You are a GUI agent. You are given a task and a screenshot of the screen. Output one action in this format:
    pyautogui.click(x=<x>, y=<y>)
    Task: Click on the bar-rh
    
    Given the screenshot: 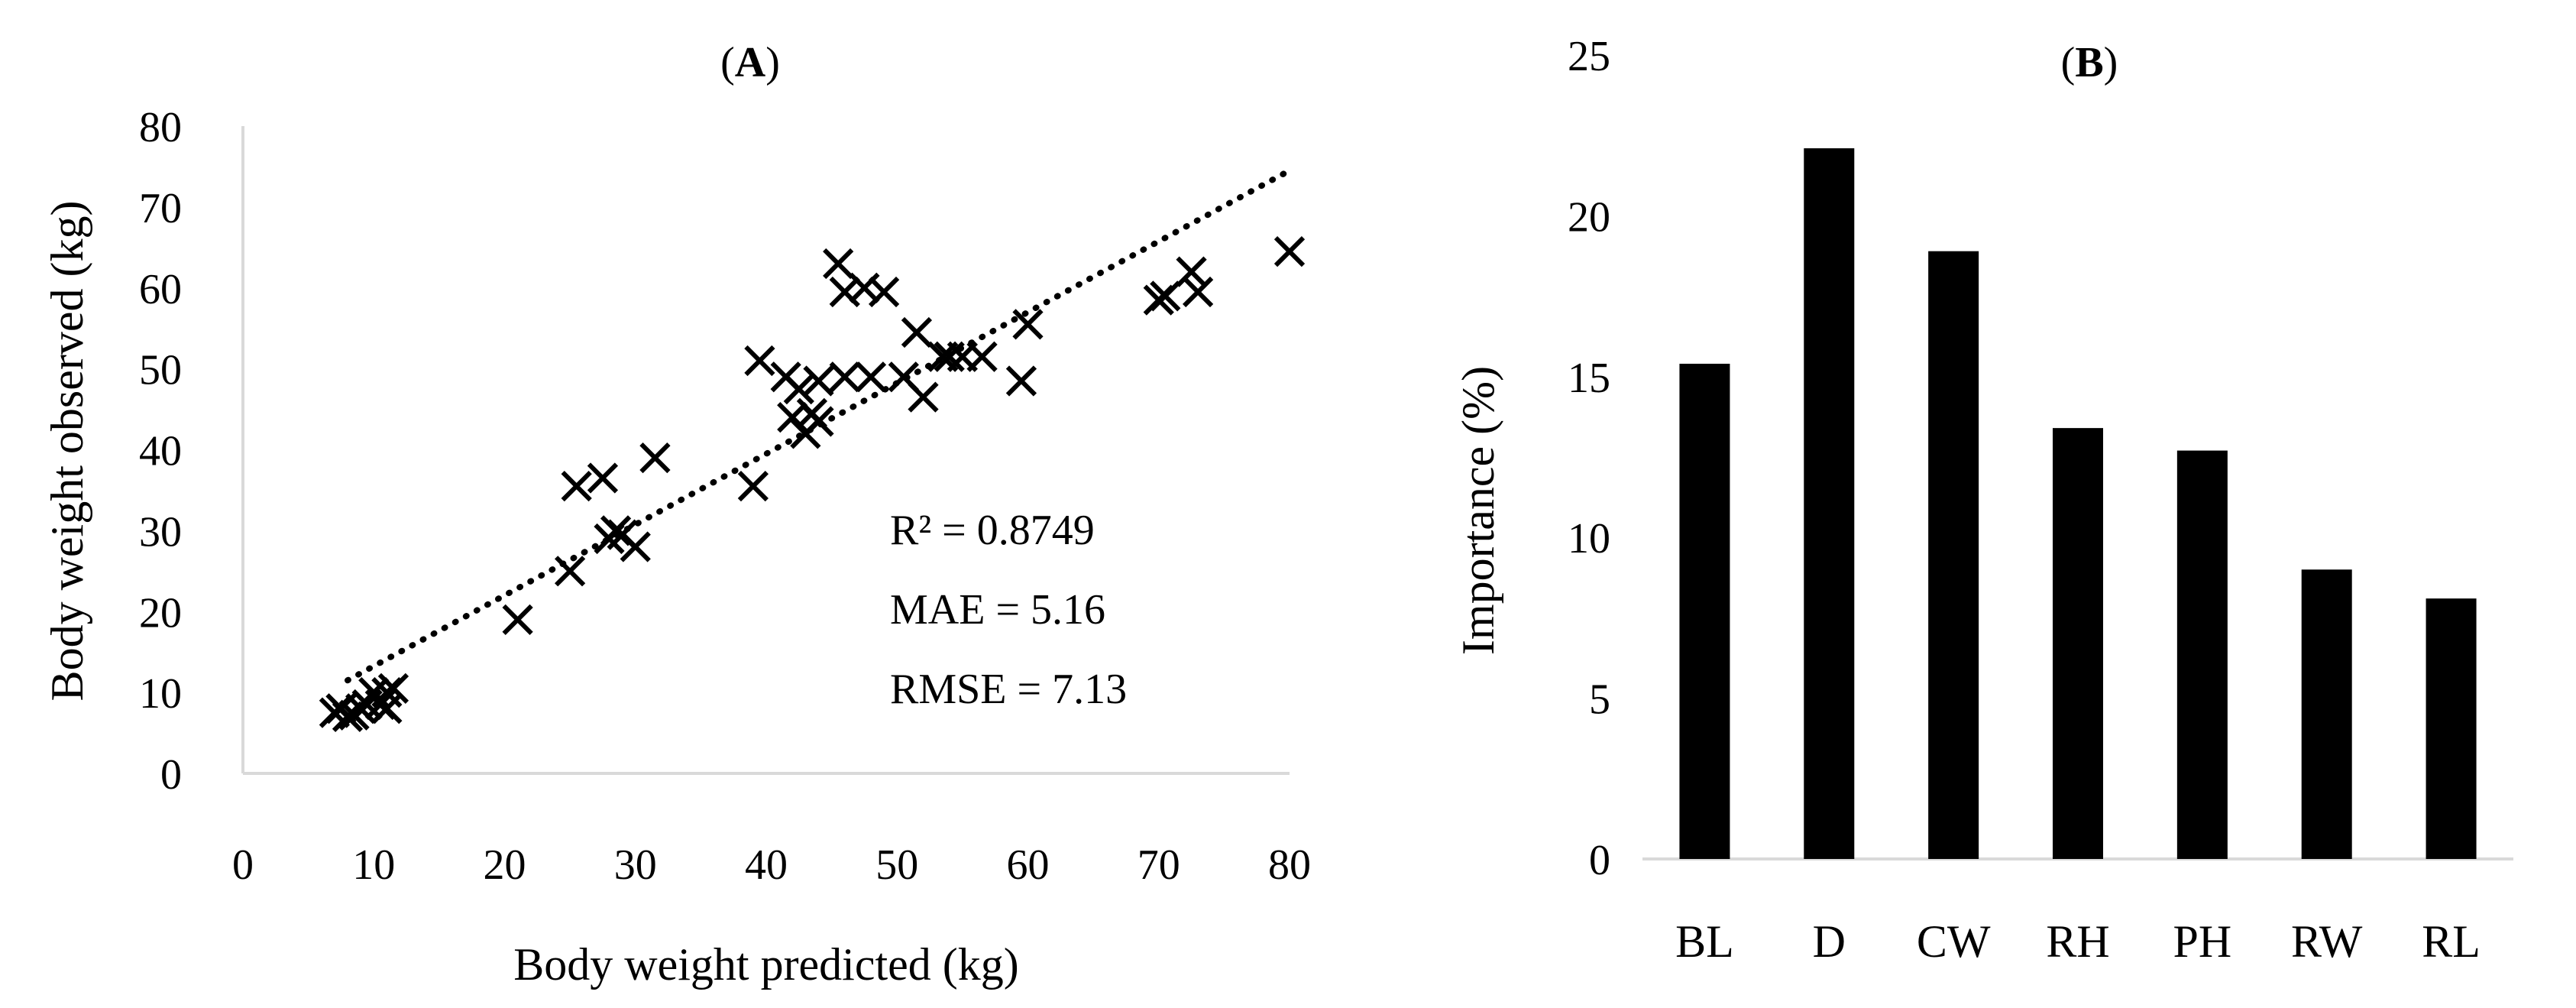 What is the action you would take?
    pyautogui.click(x=2078, y=643)
    